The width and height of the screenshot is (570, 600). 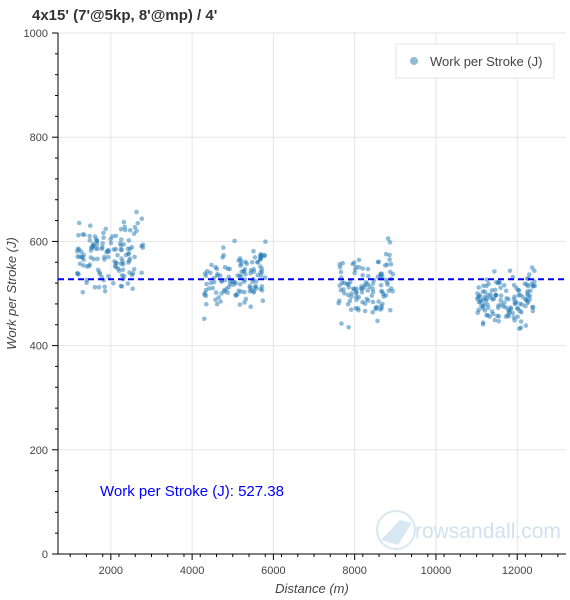 What do you see at coordinates (488, 531) in the screenshot?
I see `watermark-text: rowsandall.com` at bounding box center [488, 531].